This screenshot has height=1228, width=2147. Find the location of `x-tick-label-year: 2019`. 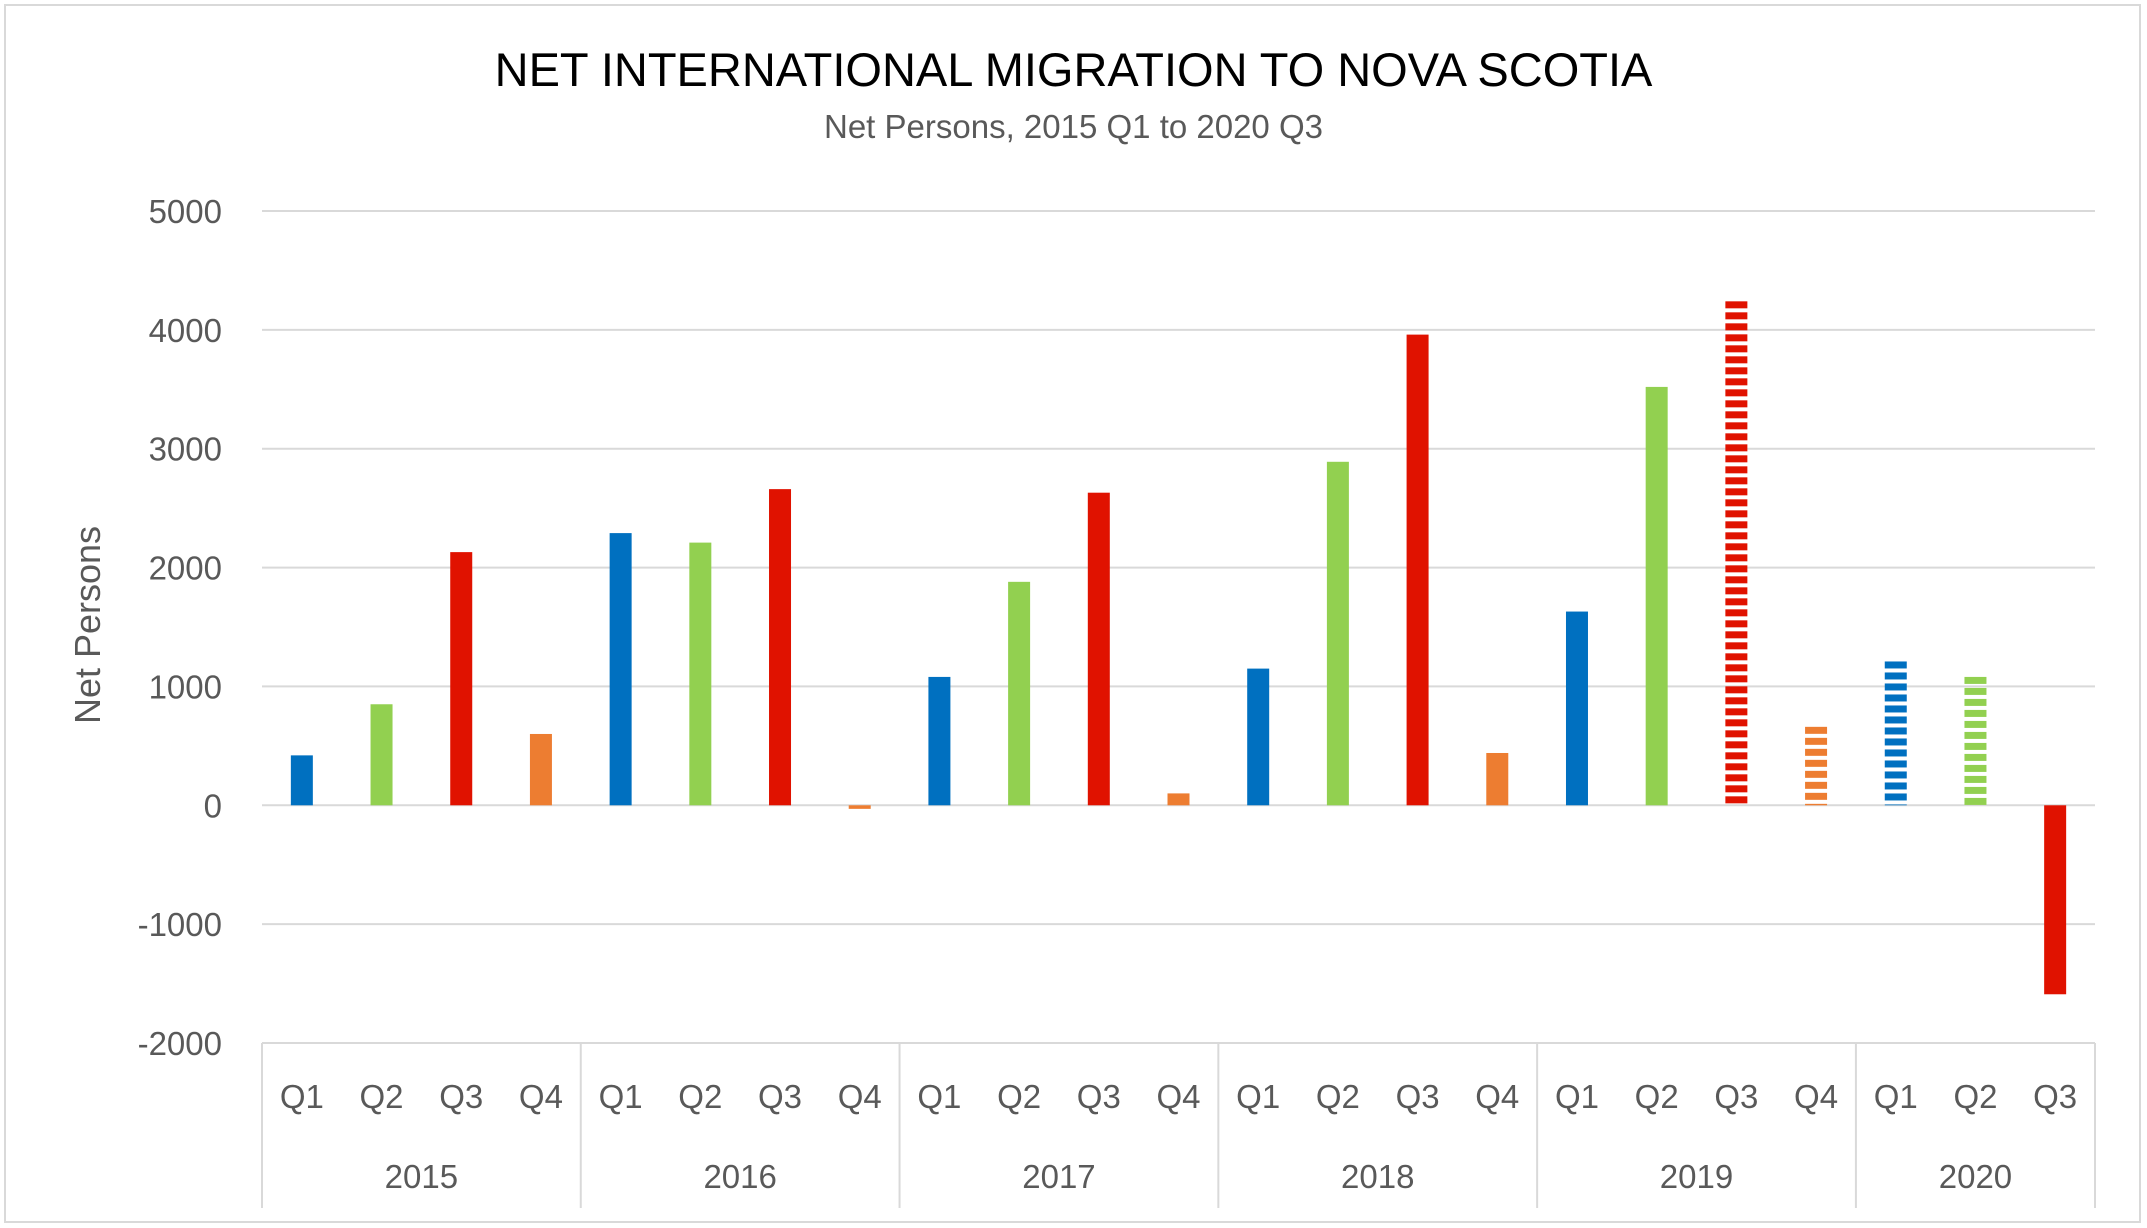

x-tick-label-year: 2019 is located at coordinates (1696, 1176).